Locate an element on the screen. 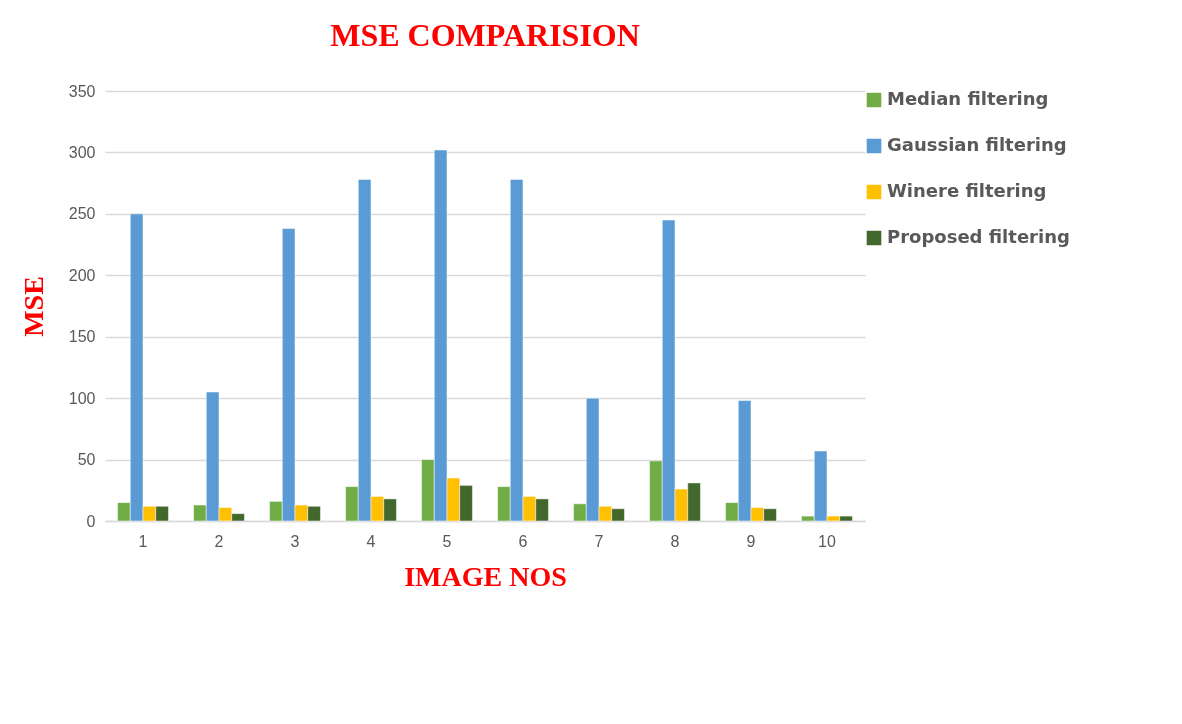 This screenshot has height=724, width=1182. x-tick-label: 6 is located at coordinates (523, 541).